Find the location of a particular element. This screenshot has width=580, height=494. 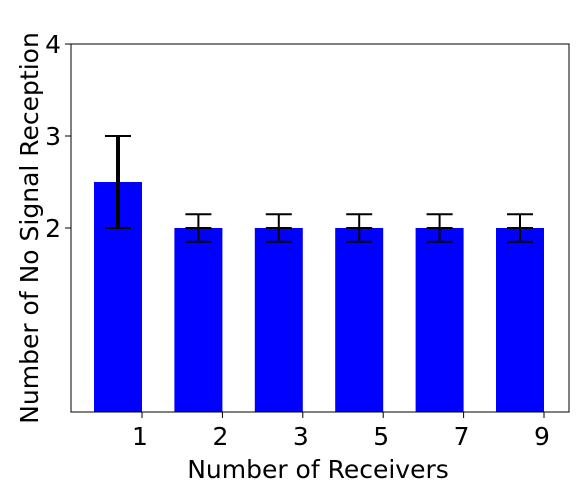

x-tick-label-5: 5 is located at coordinates (381, 436).